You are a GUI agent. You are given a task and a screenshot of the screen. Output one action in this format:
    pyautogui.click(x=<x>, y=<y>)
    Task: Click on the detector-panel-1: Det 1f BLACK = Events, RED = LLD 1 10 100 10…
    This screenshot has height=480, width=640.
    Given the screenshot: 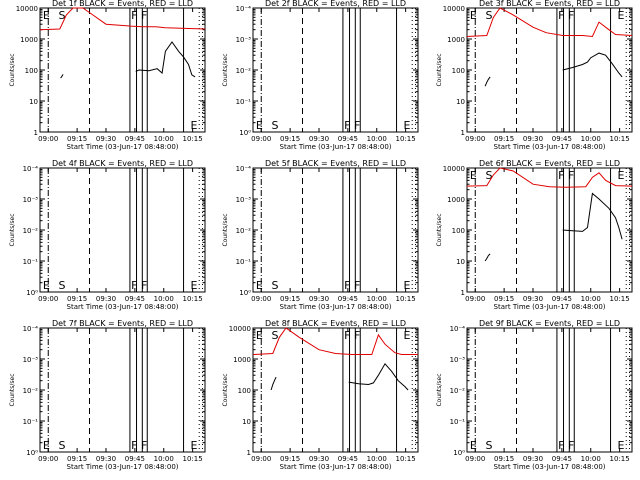 What is the action you would take?
    pyautogui.click(x=107, y=75)
    